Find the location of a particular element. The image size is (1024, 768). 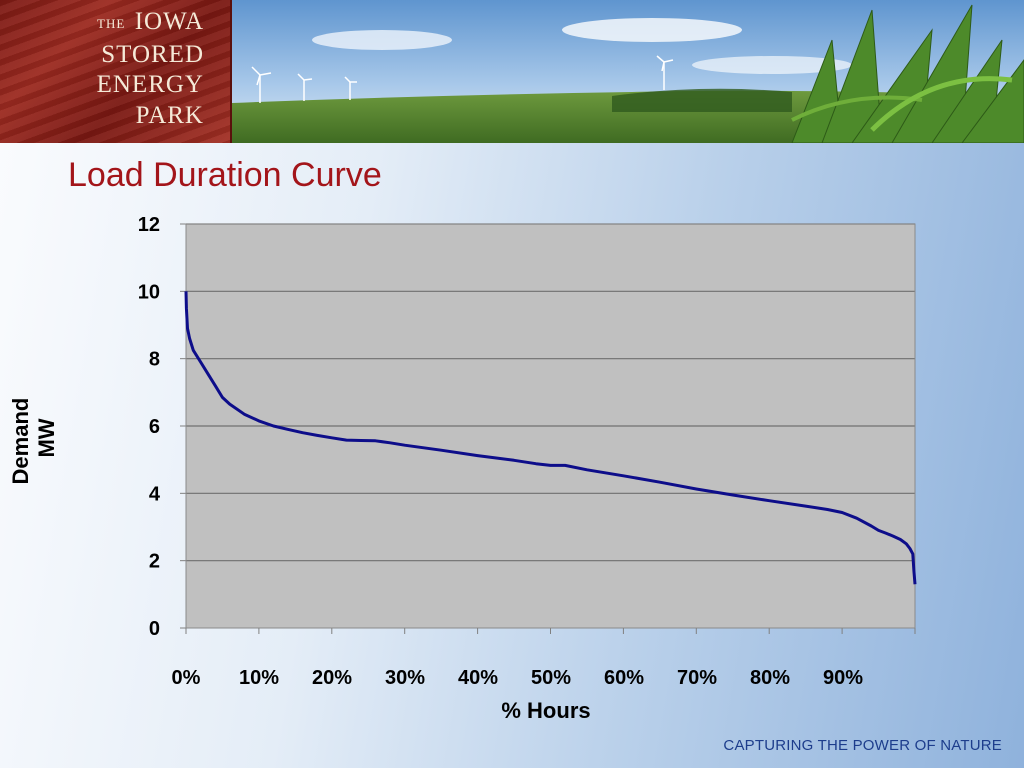

slide-footer-tagline: CAPTURING THE POWER OF NATURE is located at coordinates (862, 745).